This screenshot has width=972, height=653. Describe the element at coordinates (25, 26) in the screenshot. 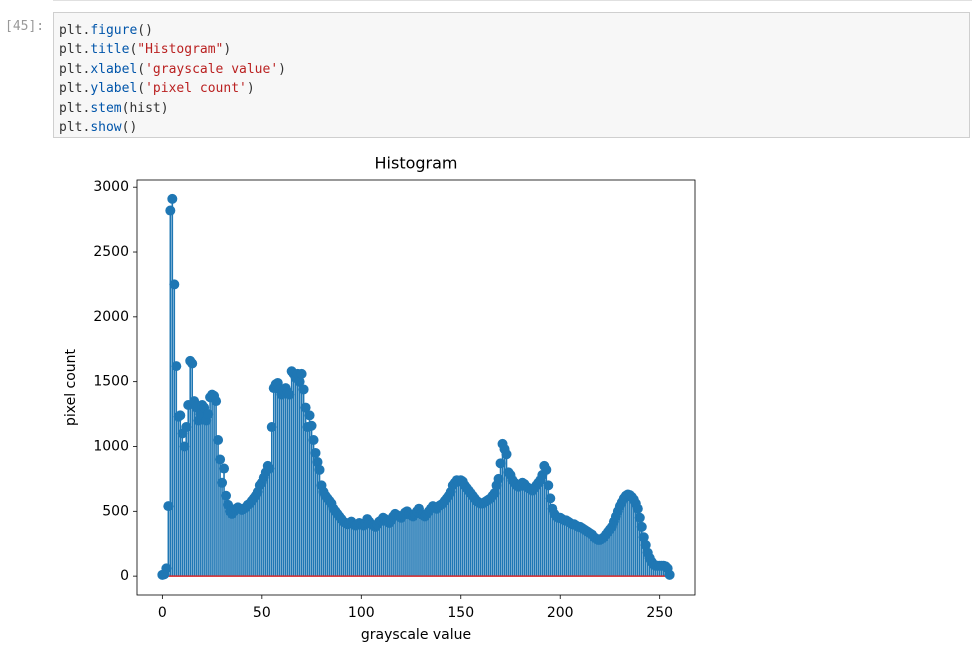

I see `cell-prompt: [45]:` at that location.